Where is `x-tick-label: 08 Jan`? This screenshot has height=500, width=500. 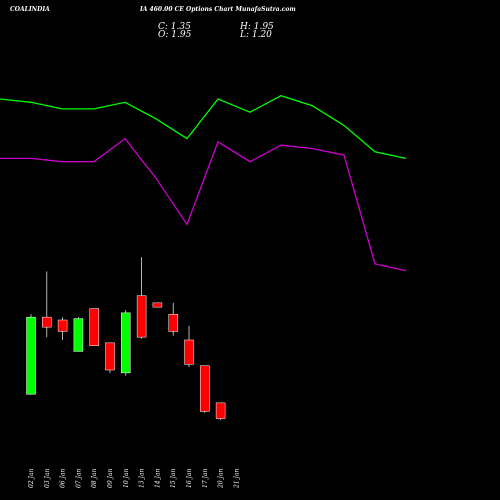 x-tick-label: 08 Jan is located at coordinates (94, 478).